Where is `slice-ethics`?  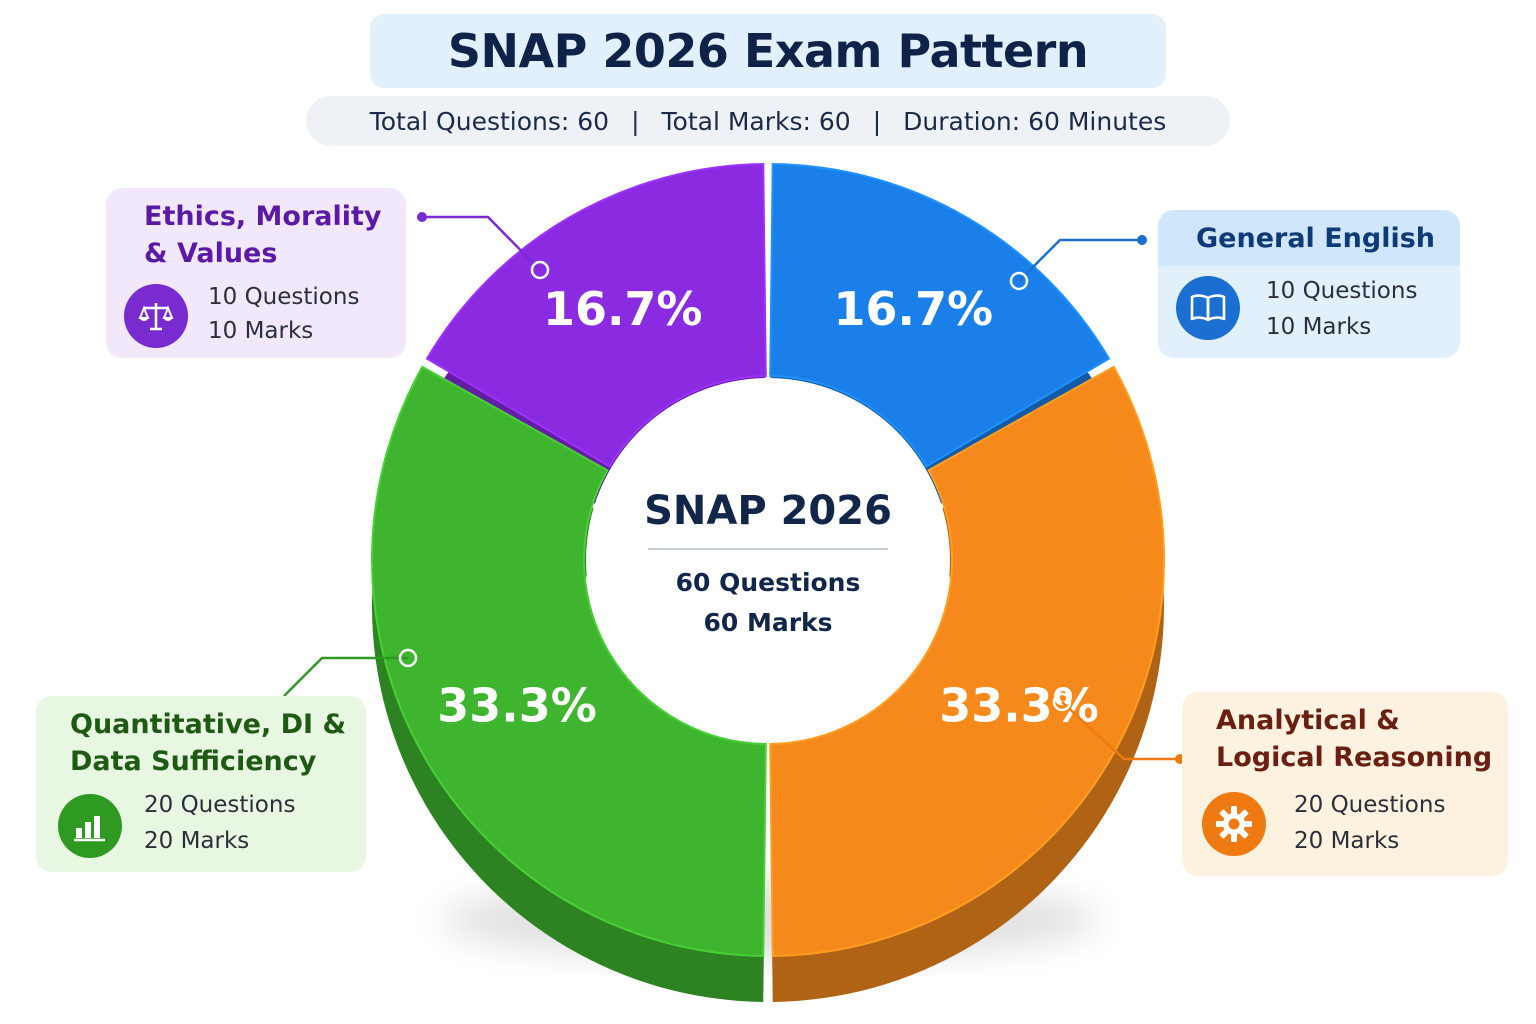 slice-ethics is located at coordinates (596, 315).